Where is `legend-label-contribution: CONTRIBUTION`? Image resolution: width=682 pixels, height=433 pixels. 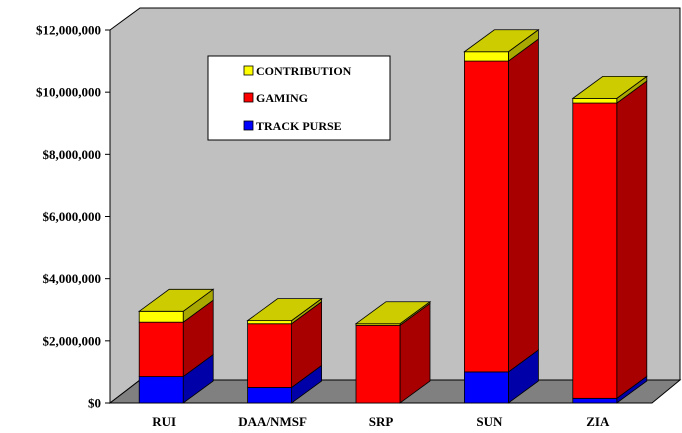 legend-label-contribution: CONTRIBUTION is located at coordinates (304, 71).